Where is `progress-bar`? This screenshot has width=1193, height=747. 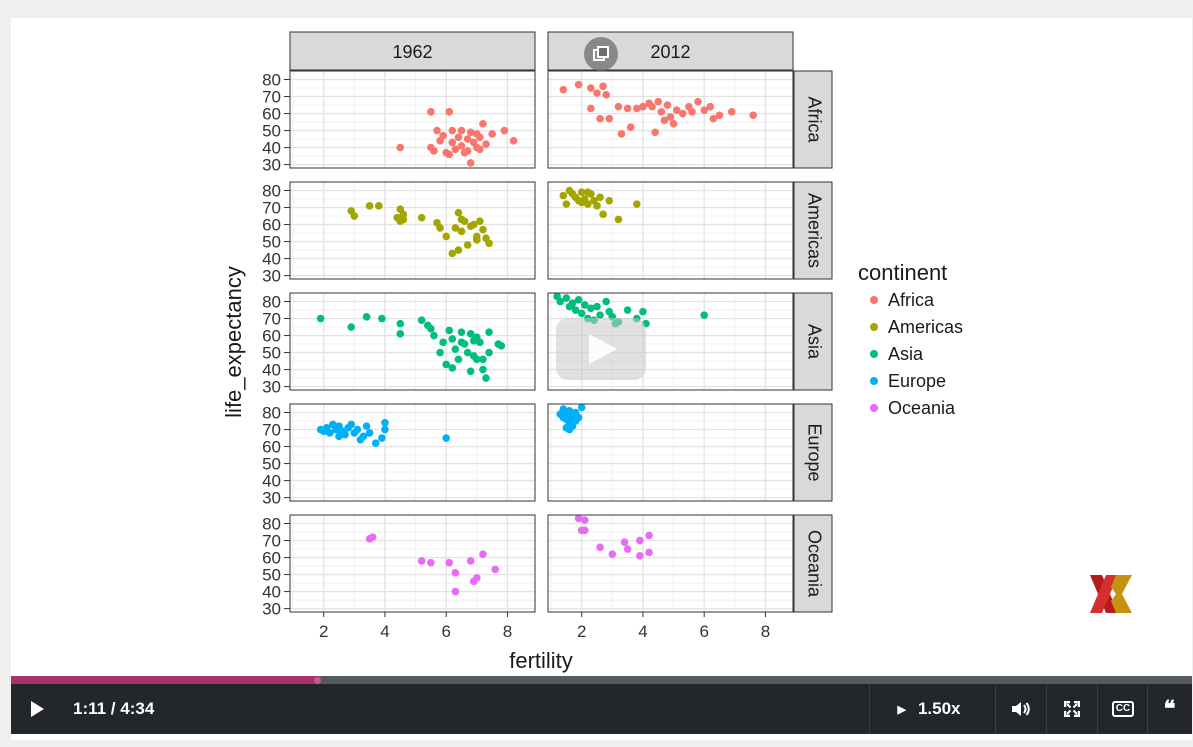 progress-bar is located at coordinates (601, 680).